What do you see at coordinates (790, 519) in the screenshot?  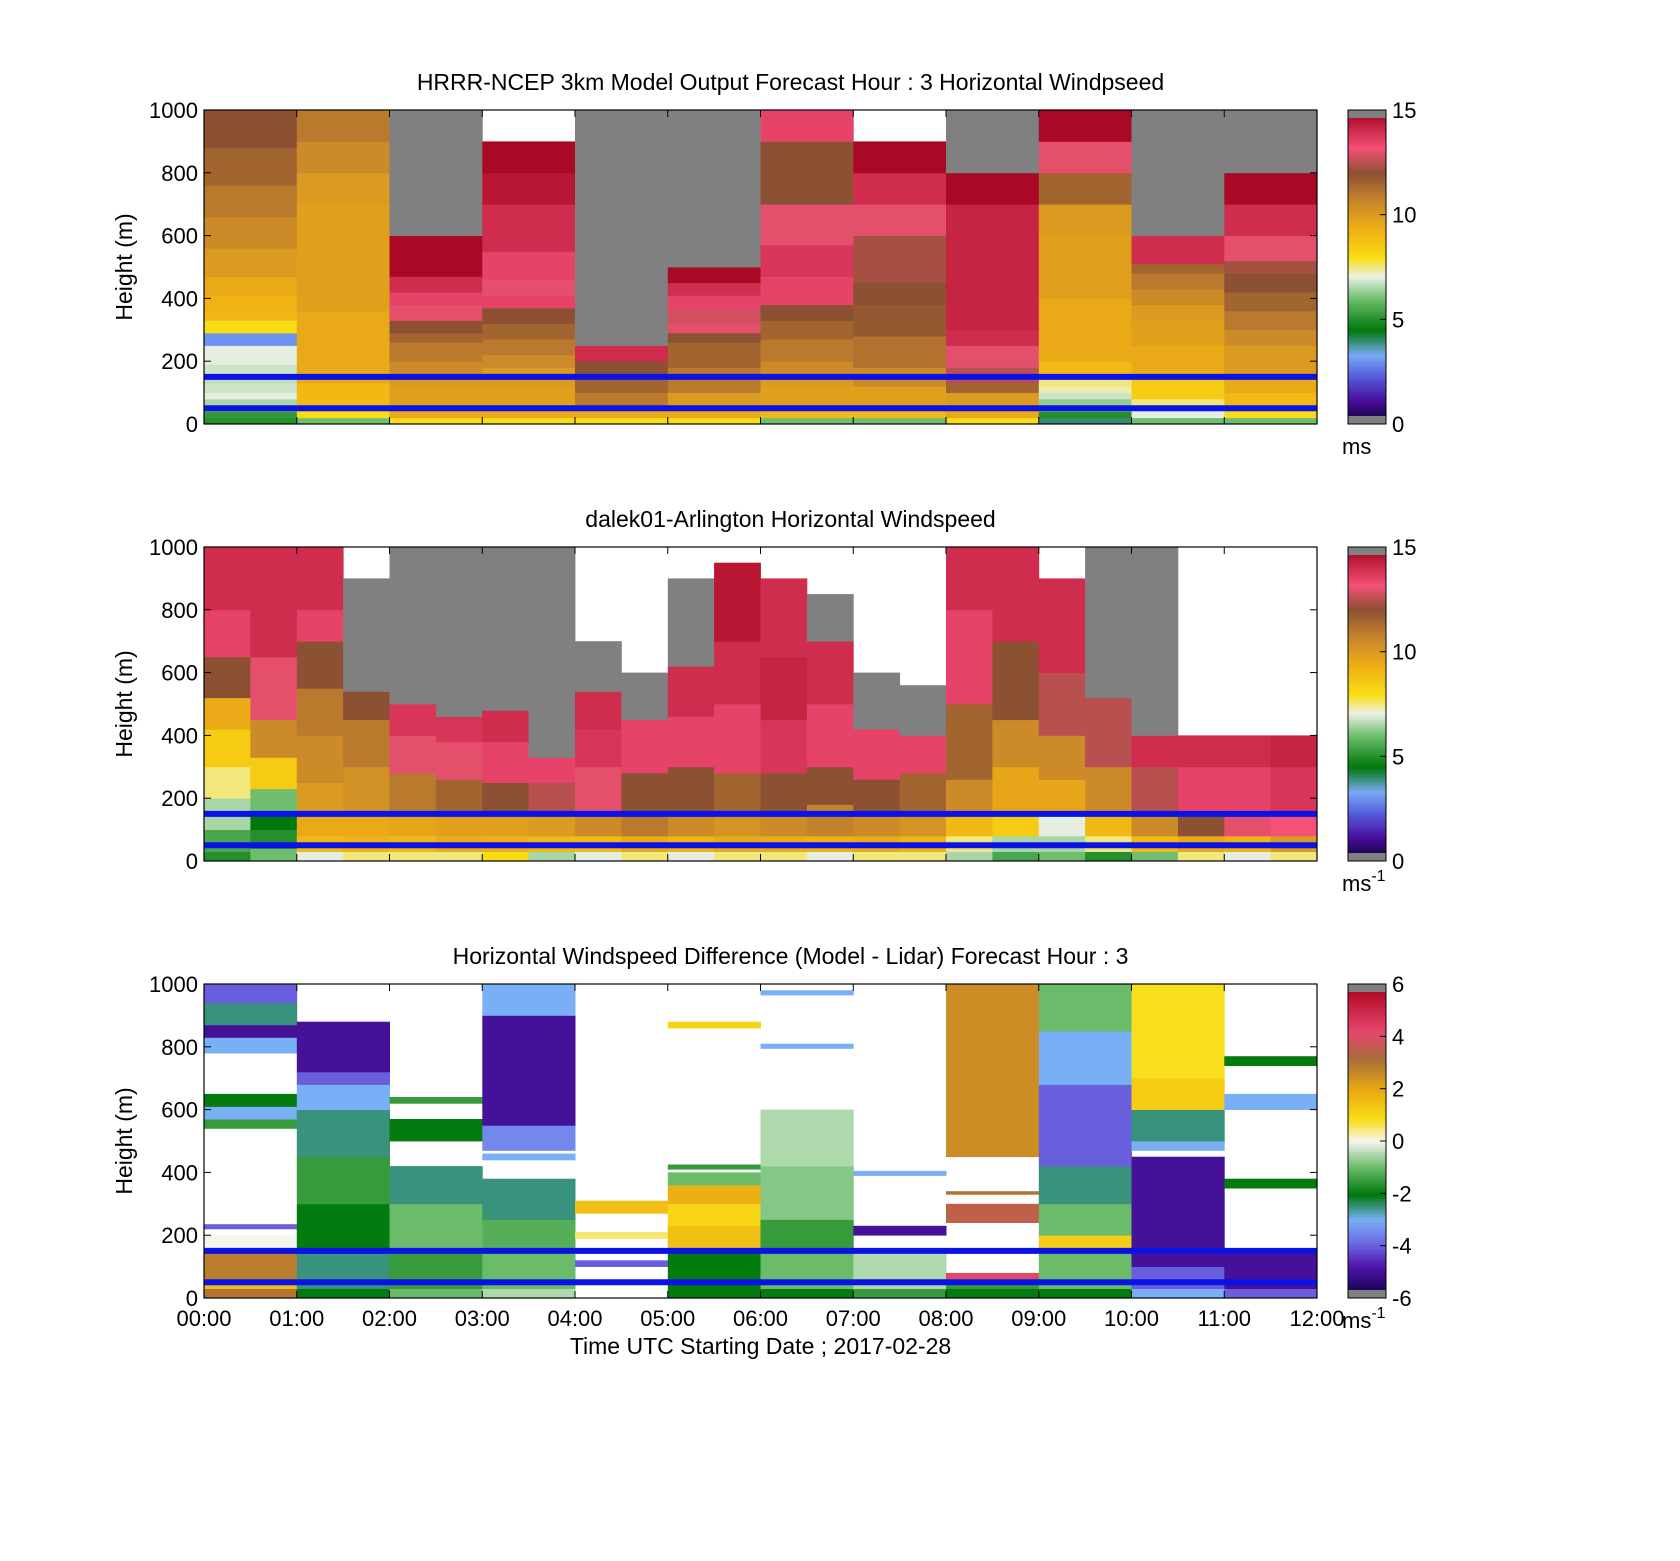 I see `chart-title: dalek01-Arlington Horizontal Windspeed` at bounding box center [790, 519].